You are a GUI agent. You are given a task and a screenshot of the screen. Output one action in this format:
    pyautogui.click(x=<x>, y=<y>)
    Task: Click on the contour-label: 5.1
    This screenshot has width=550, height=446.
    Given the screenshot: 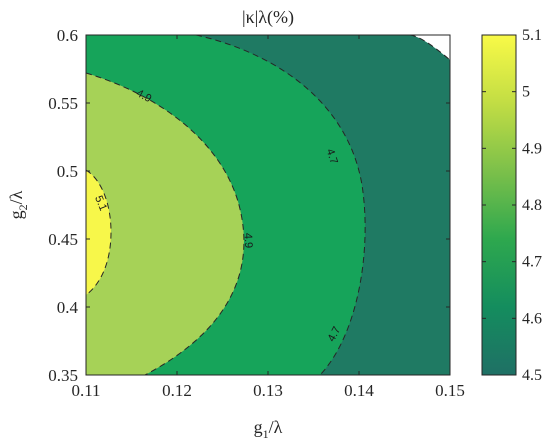 What is the action you would take?
    pyautogui.click(x=100, y=203)
    